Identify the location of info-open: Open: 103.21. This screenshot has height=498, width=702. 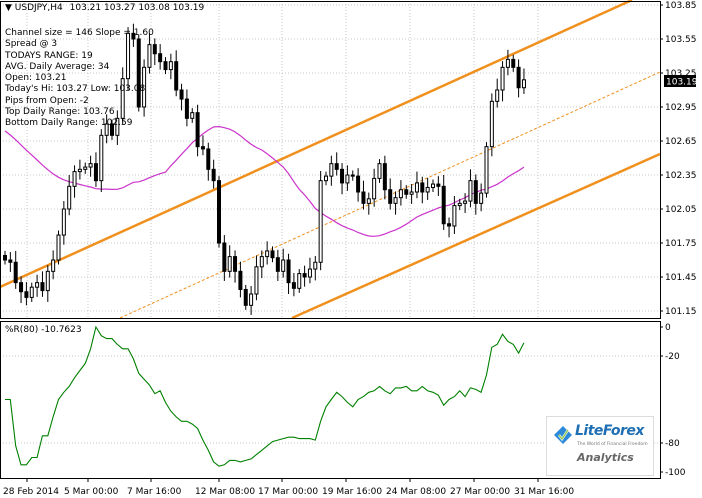
(36, 78).